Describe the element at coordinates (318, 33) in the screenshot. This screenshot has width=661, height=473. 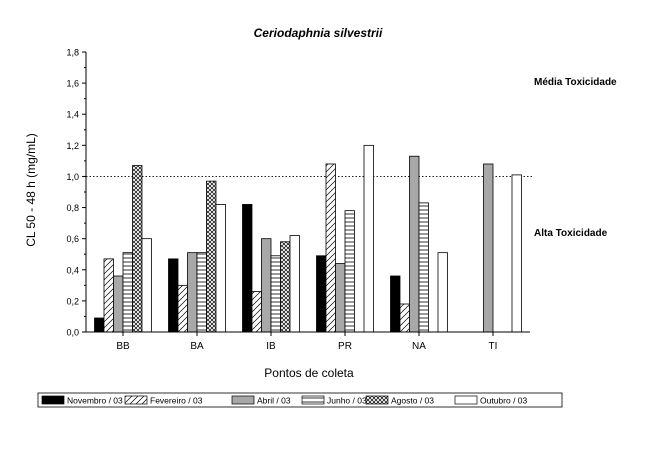
I see `chart-title: Ceriodaphnia silvestrii` at that location.